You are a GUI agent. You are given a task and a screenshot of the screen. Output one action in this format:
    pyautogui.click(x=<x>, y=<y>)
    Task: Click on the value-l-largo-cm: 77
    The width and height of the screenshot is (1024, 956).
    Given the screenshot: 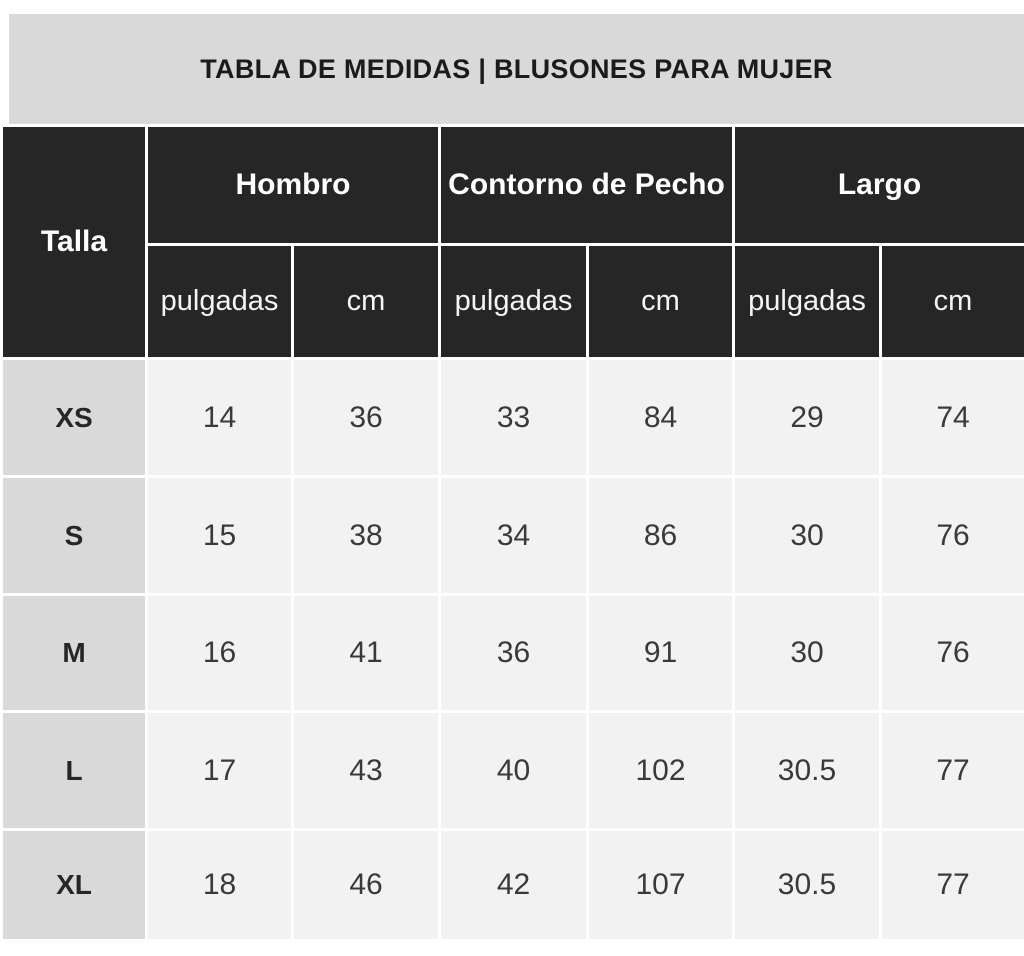 What is the action you would take?
    pyautogui.click(x=953, y=770)
    